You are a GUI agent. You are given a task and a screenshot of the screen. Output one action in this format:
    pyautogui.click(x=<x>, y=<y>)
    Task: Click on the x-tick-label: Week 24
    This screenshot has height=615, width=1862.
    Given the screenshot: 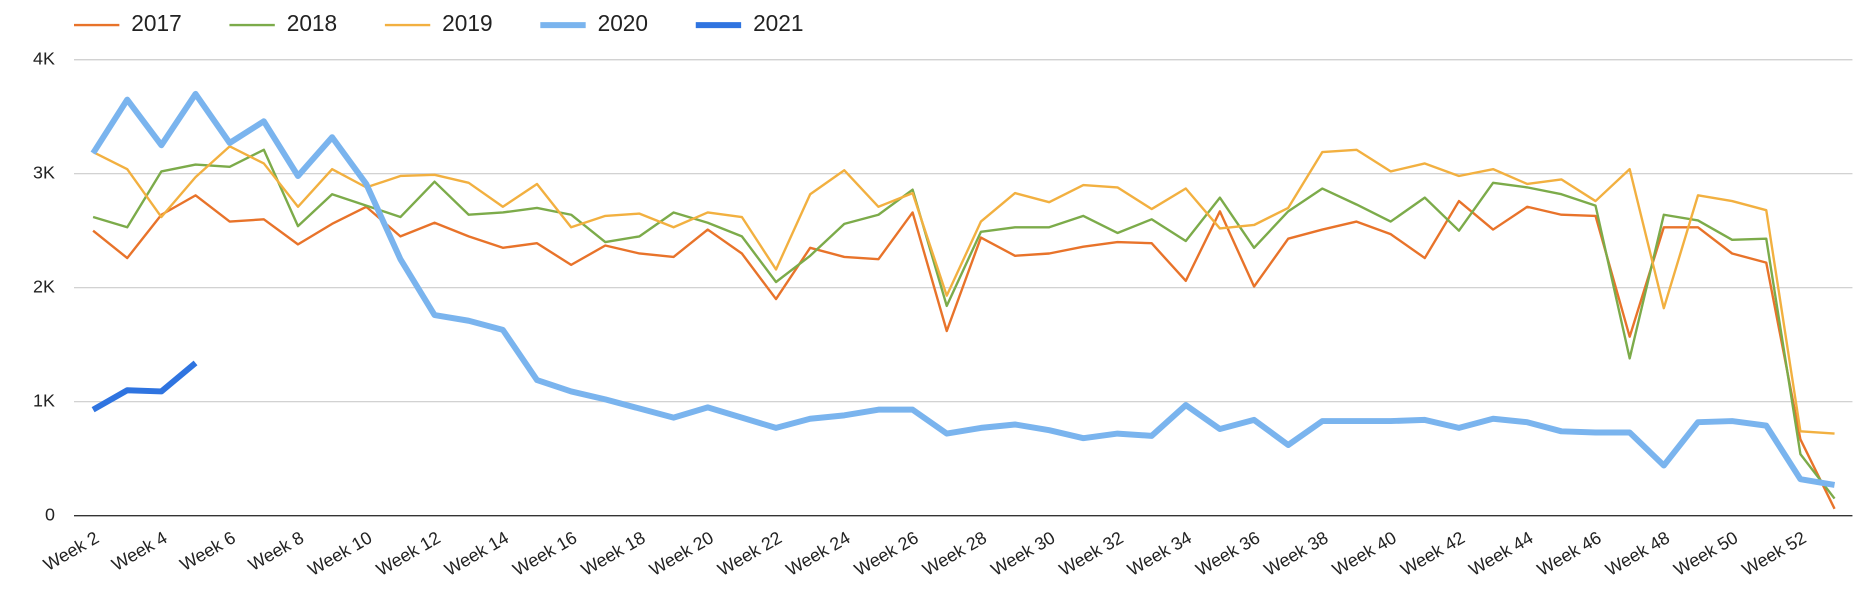 What is the action you would take?
    pyautogui.click(x=818, y=553)
    